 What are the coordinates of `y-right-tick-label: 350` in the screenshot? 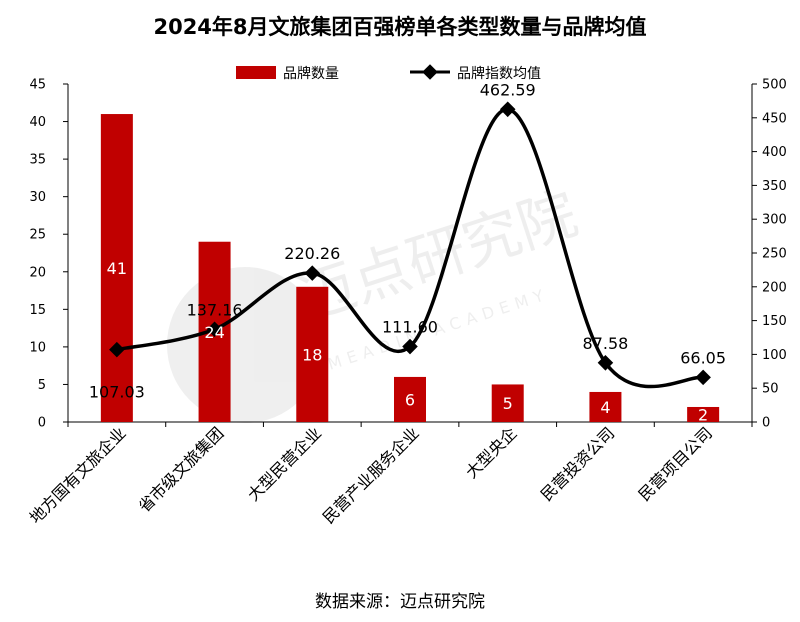 It's located at (774, 186).